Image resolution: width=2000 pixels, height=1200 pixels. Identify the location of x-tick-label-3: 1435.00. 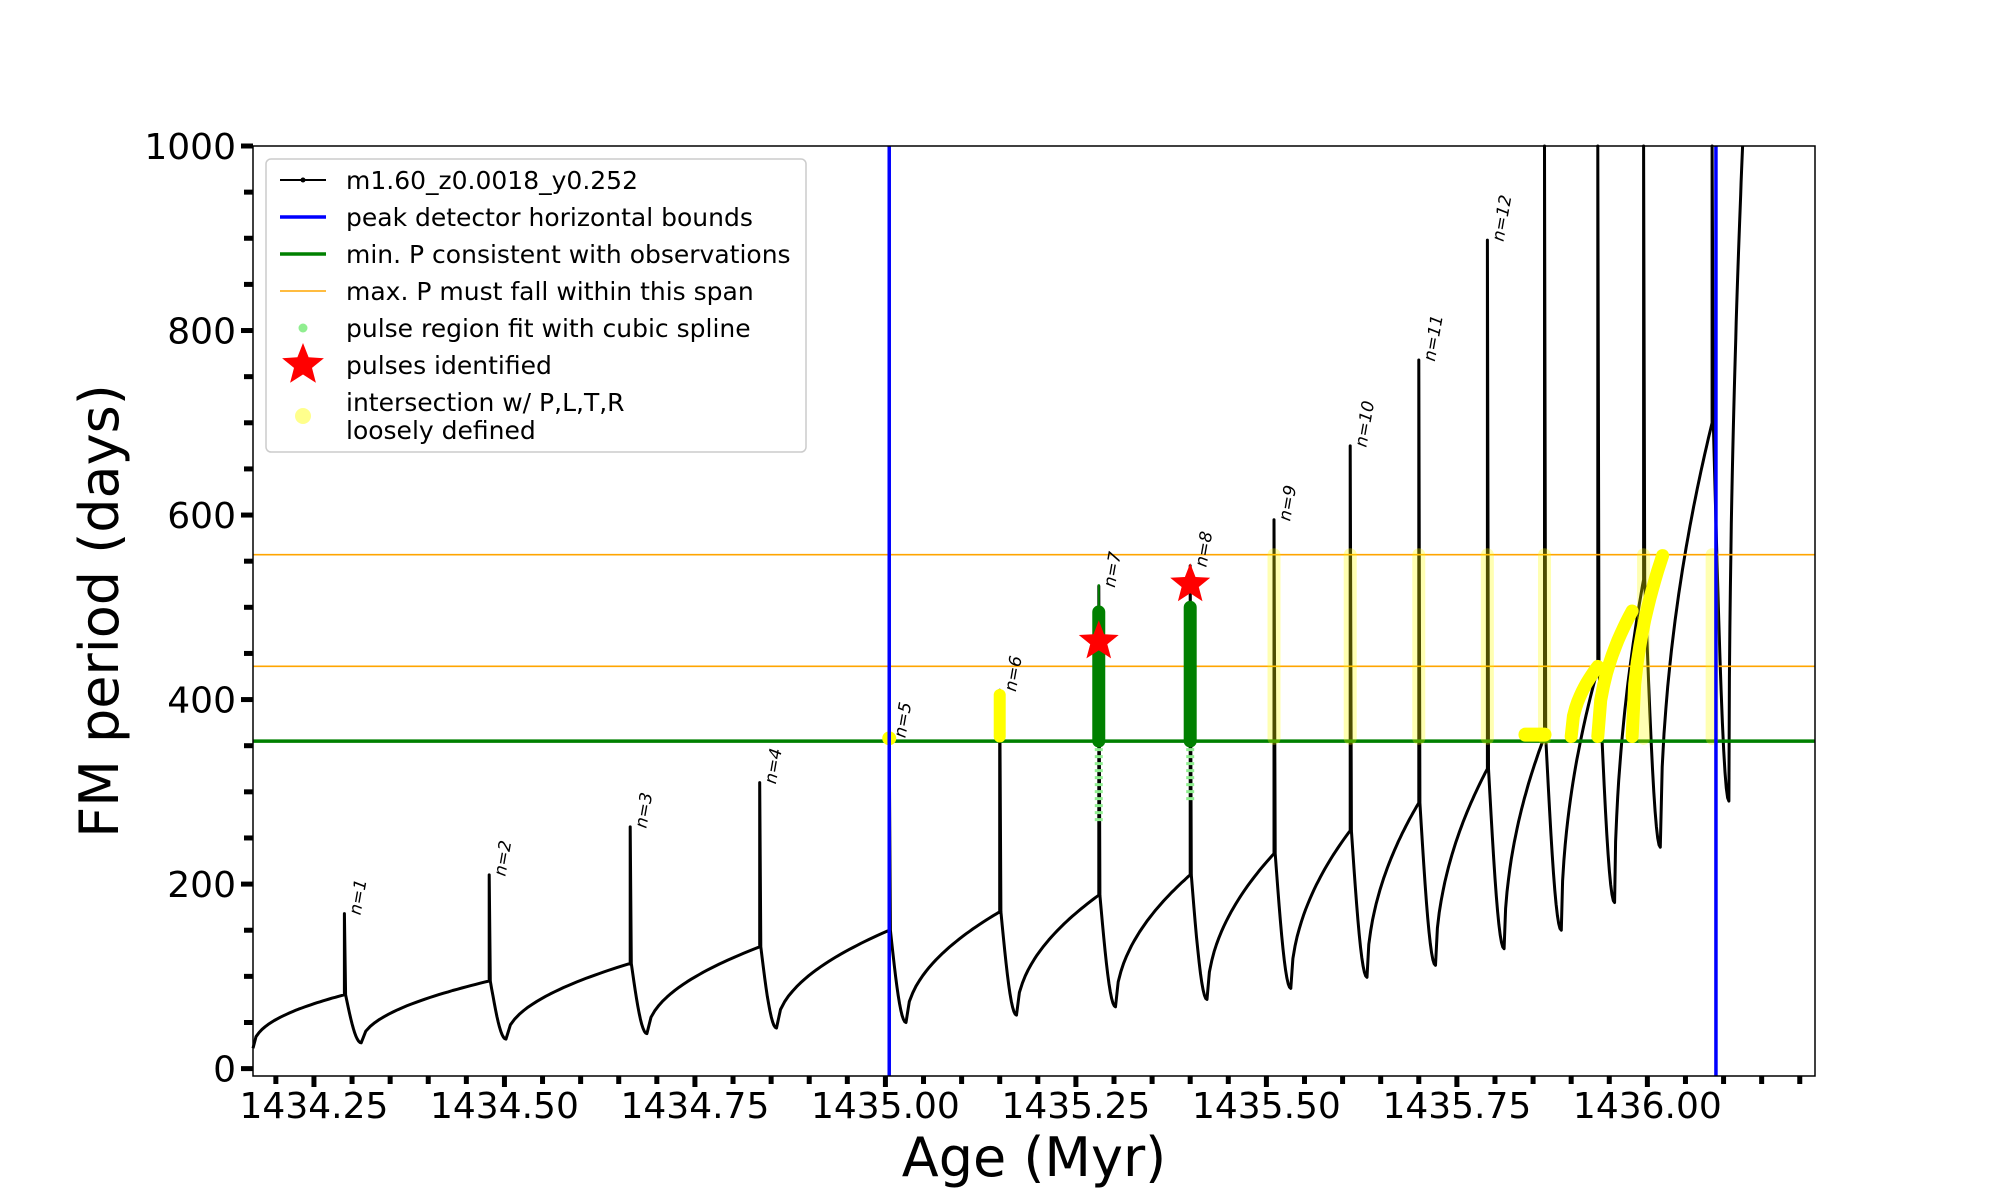
(885, 1106).